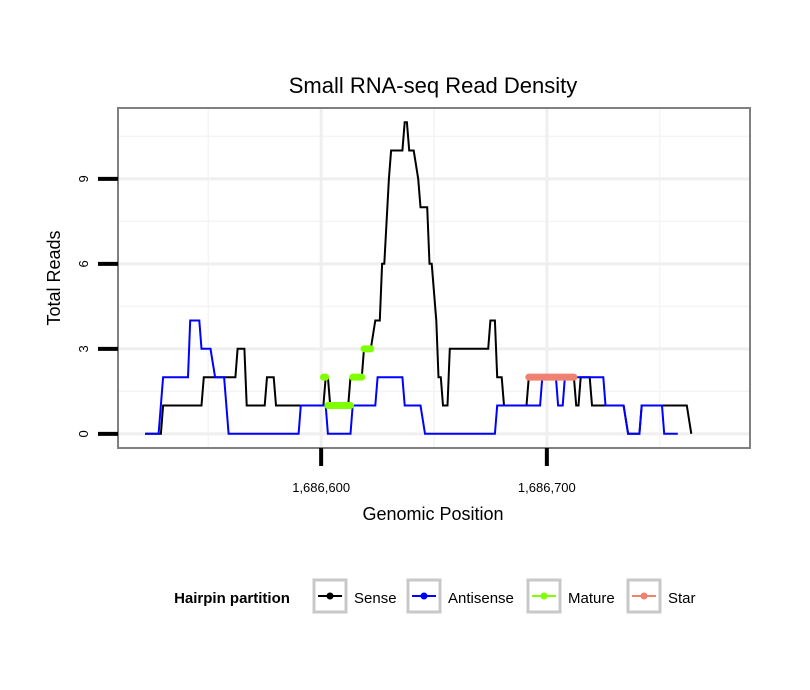 The image size is (810, 690). Describe the element at coordinates (591, 598) in the screenshot. I see `legend-label-mature: Mature` at that location.